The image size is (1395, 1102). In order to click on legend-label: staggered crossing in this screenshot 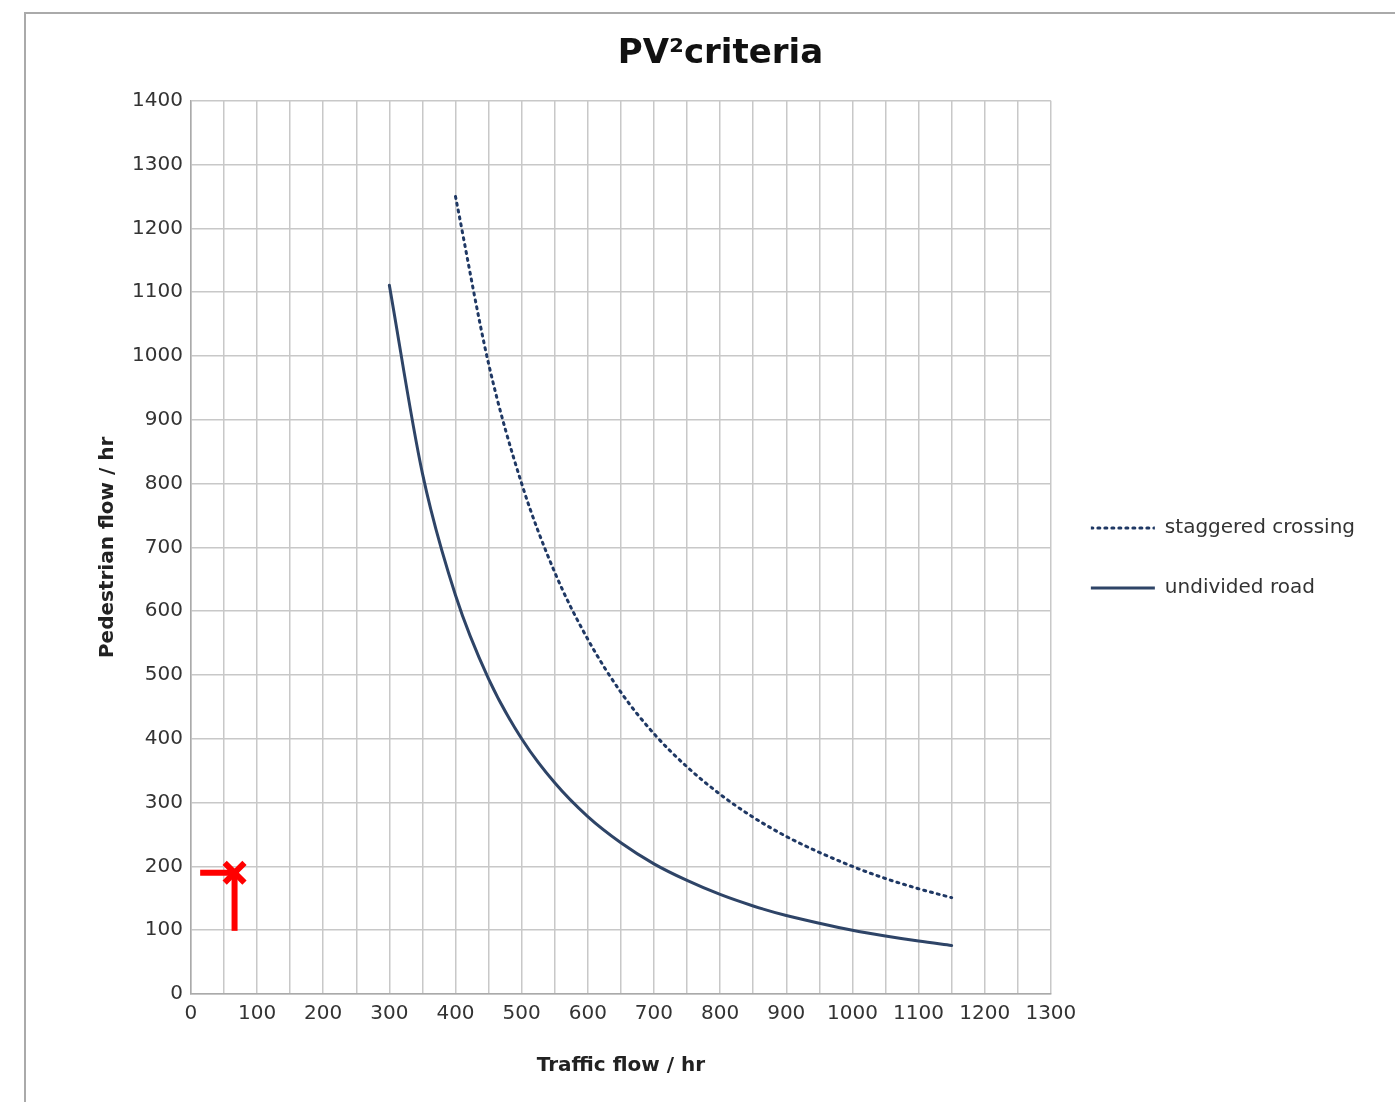, I will do `click(1259, 526)`.